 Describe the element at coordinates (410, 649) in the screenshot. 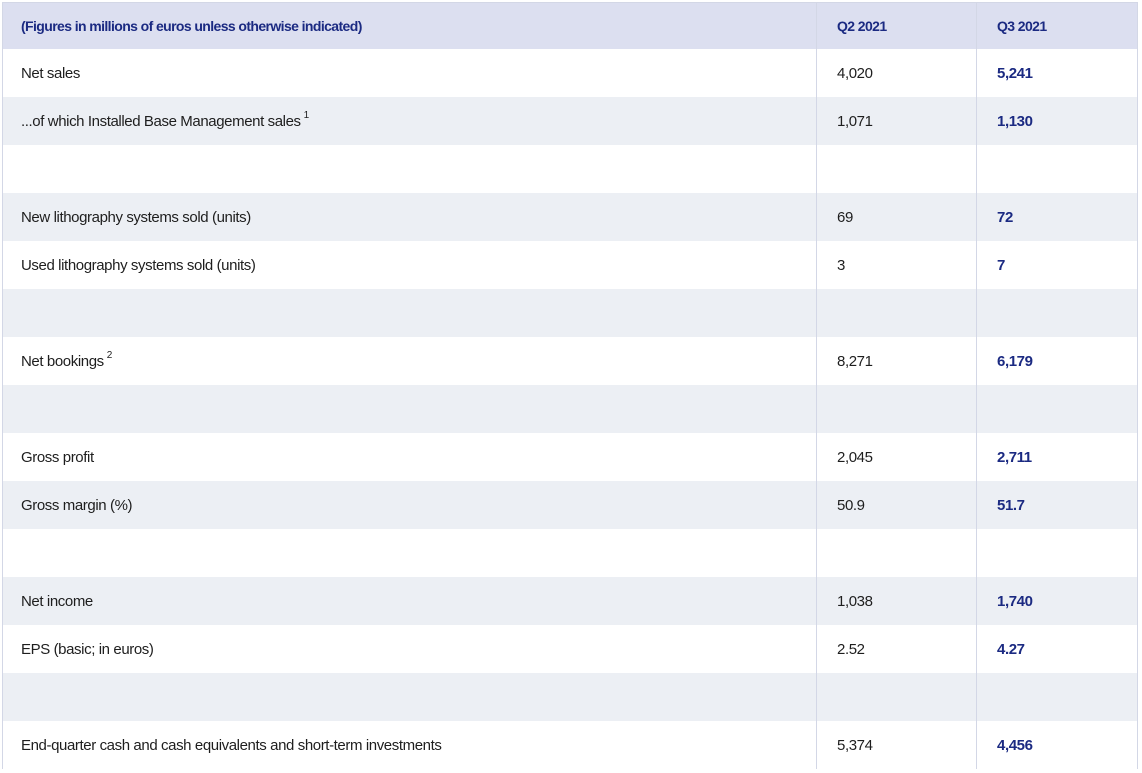

I see `row-label: EPS (basic; in euros)` at that location.